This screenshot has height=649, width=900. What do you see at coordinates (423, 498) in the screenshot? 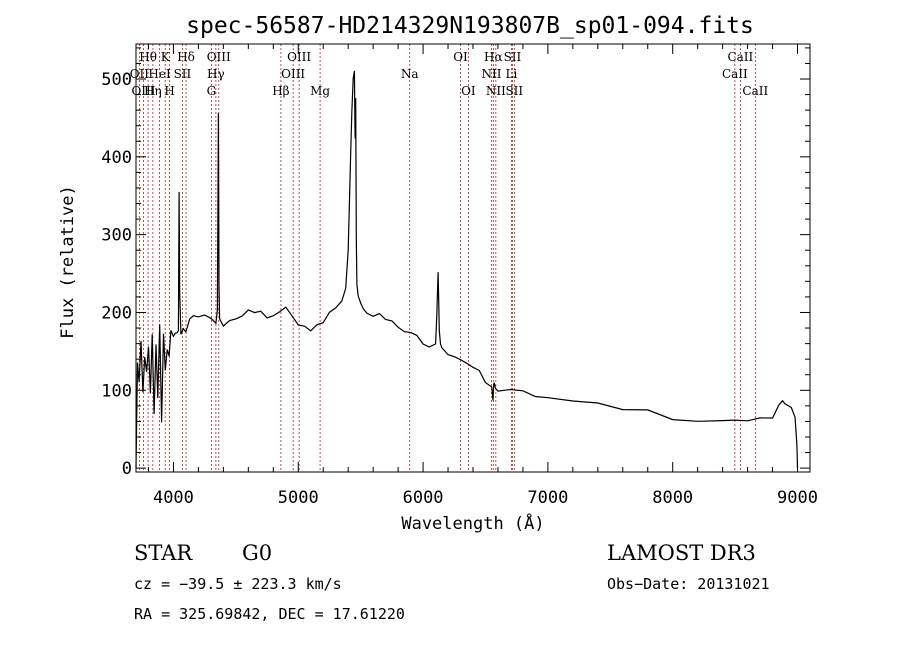
I see `x-tick-label: 6000` at bounding box center [423, 498].